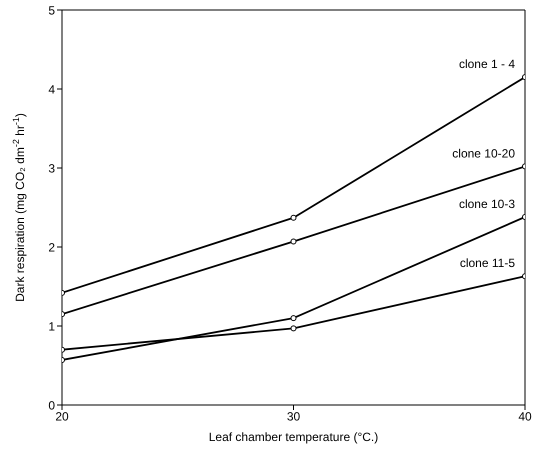 Image resolution: width=540 pixels, height=451 pixels. Describe the element at coordinates (52, 10) in the screenshot. I see `y-tick-label: 5` at that location.